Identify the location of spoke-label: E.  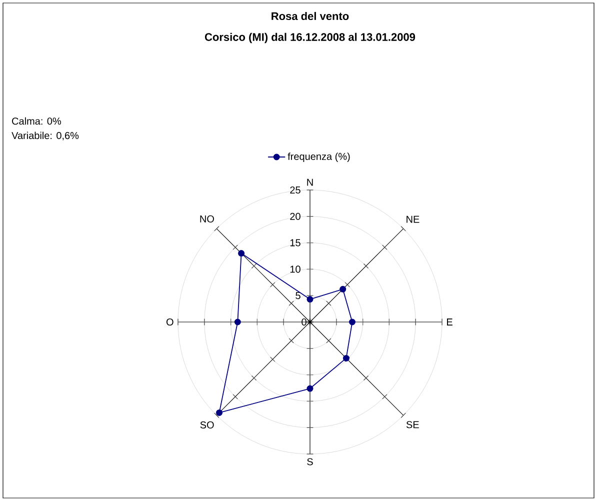
(449, 322).